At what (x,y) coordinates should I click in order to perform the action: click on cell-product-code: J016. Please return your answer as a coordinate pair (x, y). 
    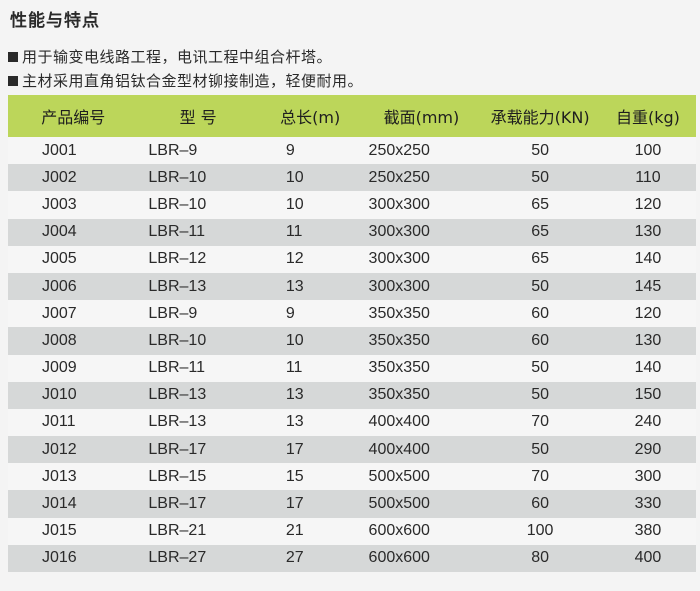
    Looking at the image, I should click on (73, 558).